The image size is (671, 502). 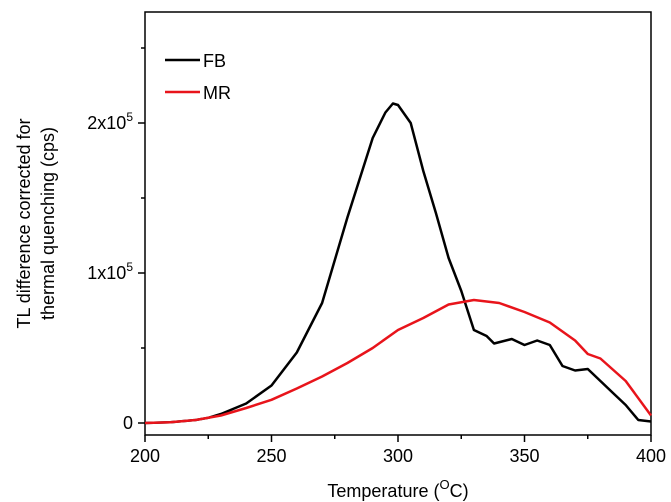 I want to click on y-tick-label: 1x10⁵, so click(x=110, y=271).